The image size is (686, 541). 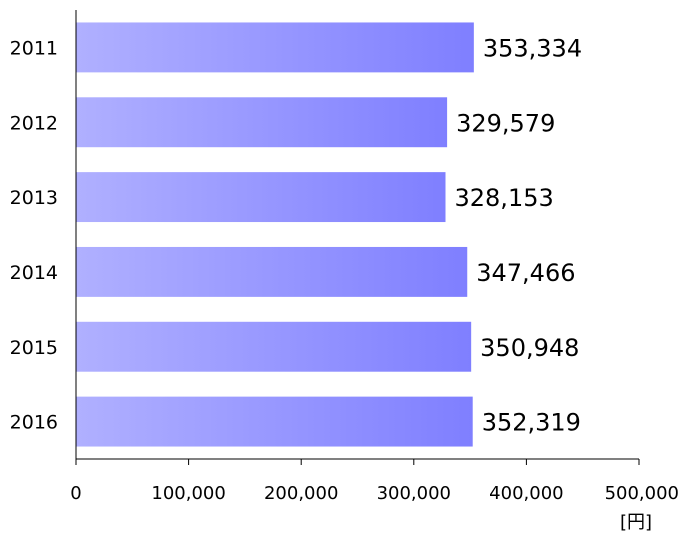 What do you see at coordinates (504, 198) in the screenshot?
I see `value-label-2013: 328,153` at bounding box center [504, 198].